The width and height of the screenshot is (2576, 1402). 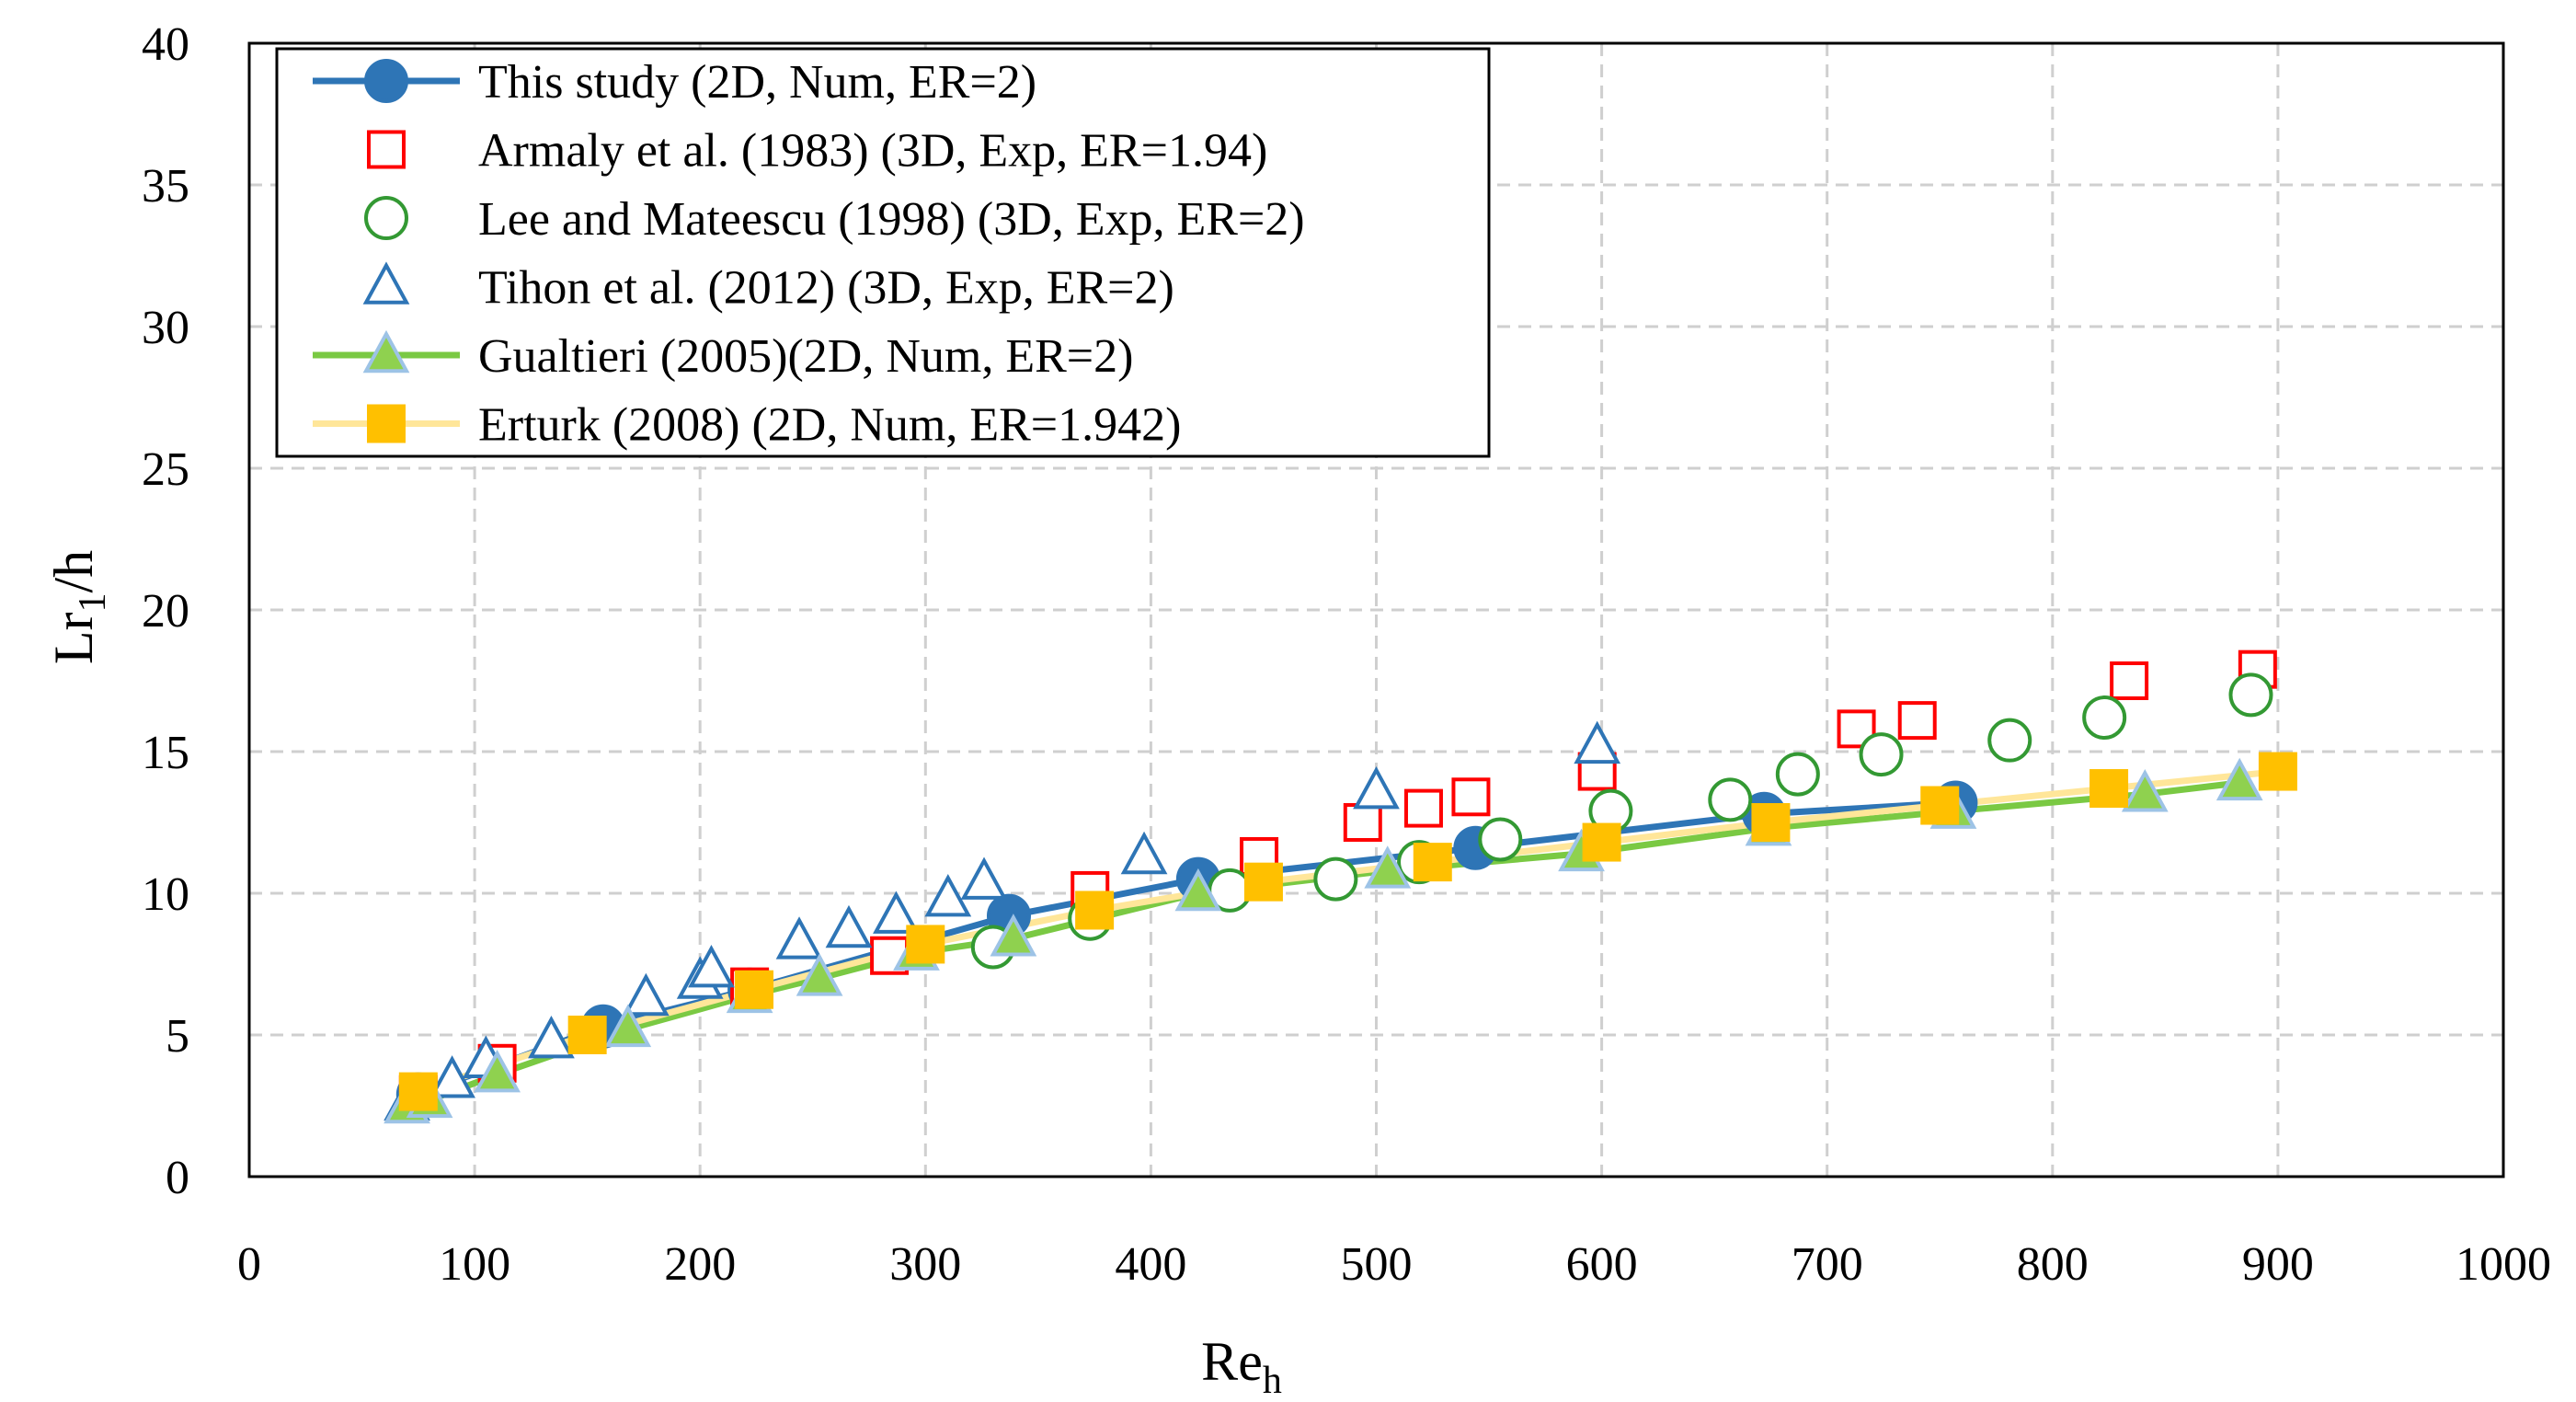 What do you see at coordinates (925, 1265) in the screenshot?
I see `x-tick-label: 300` at bounding box center [925, 1265].